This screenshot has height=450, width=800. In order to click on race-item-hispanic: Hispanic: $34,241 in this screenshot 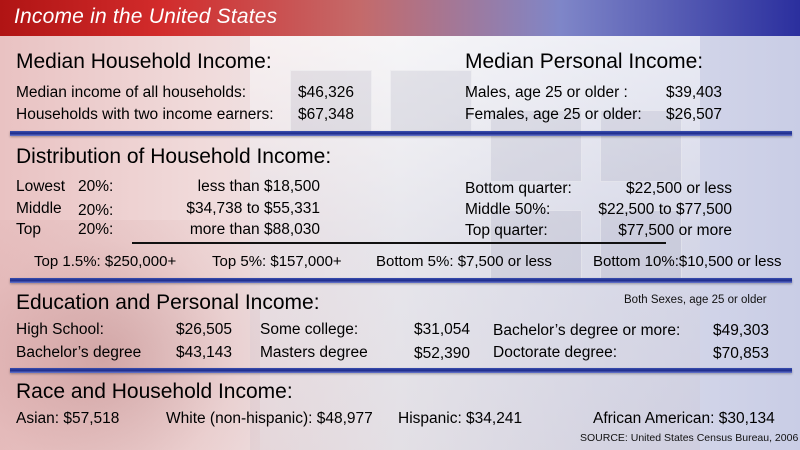, I will do `click(460, 418)`.